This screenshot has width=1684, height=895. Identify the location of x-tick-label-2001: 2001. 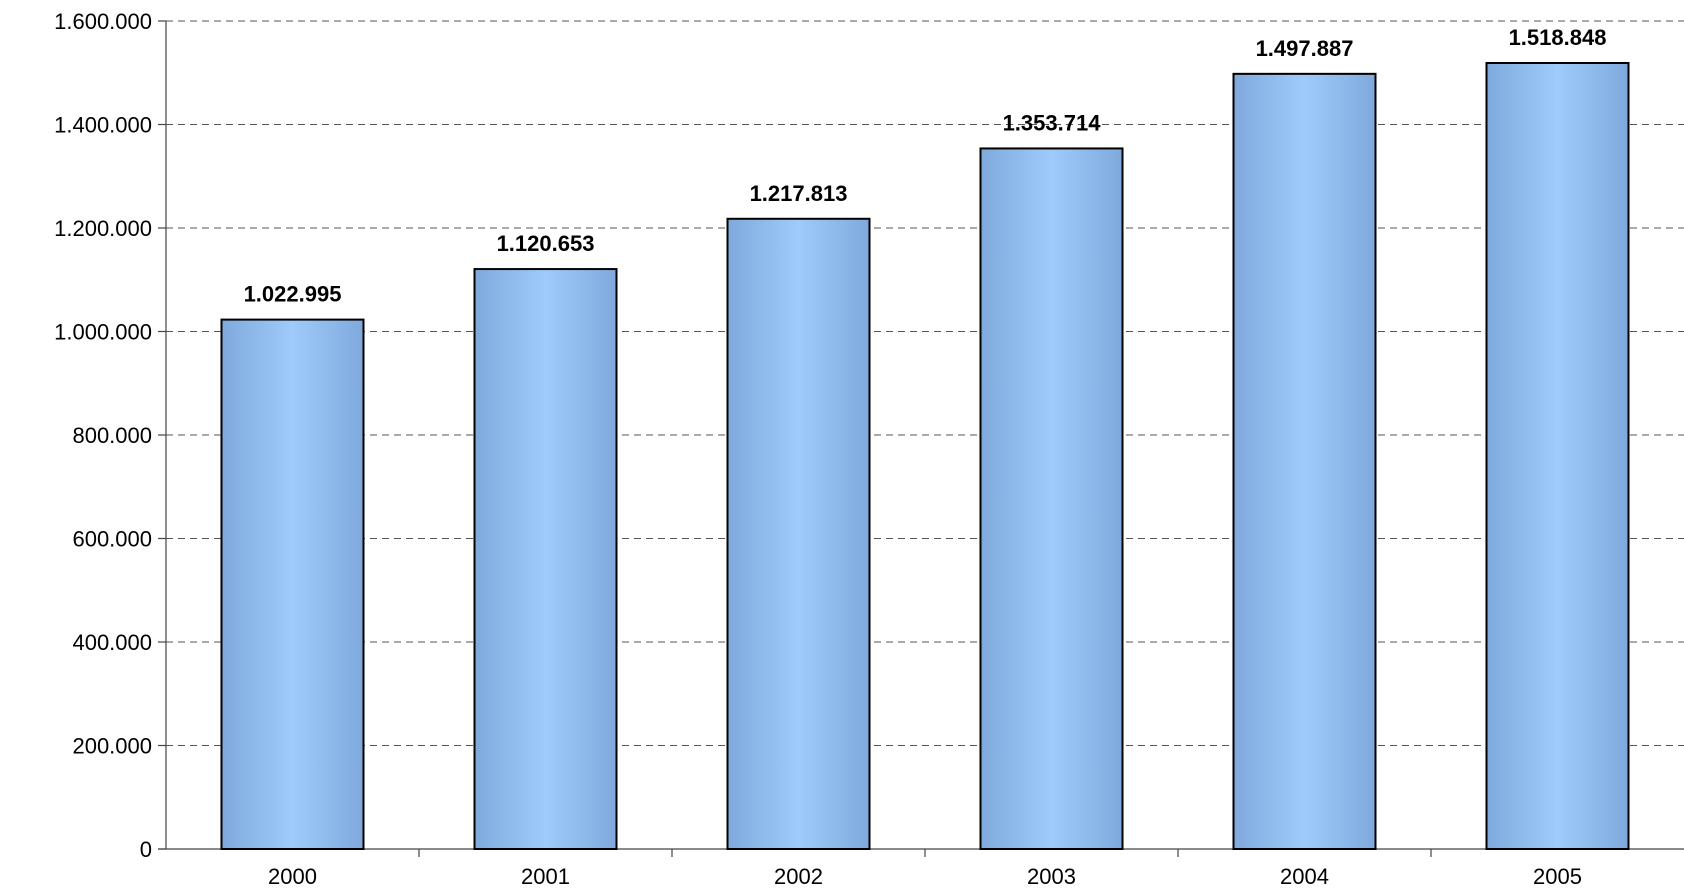
(545, 876).